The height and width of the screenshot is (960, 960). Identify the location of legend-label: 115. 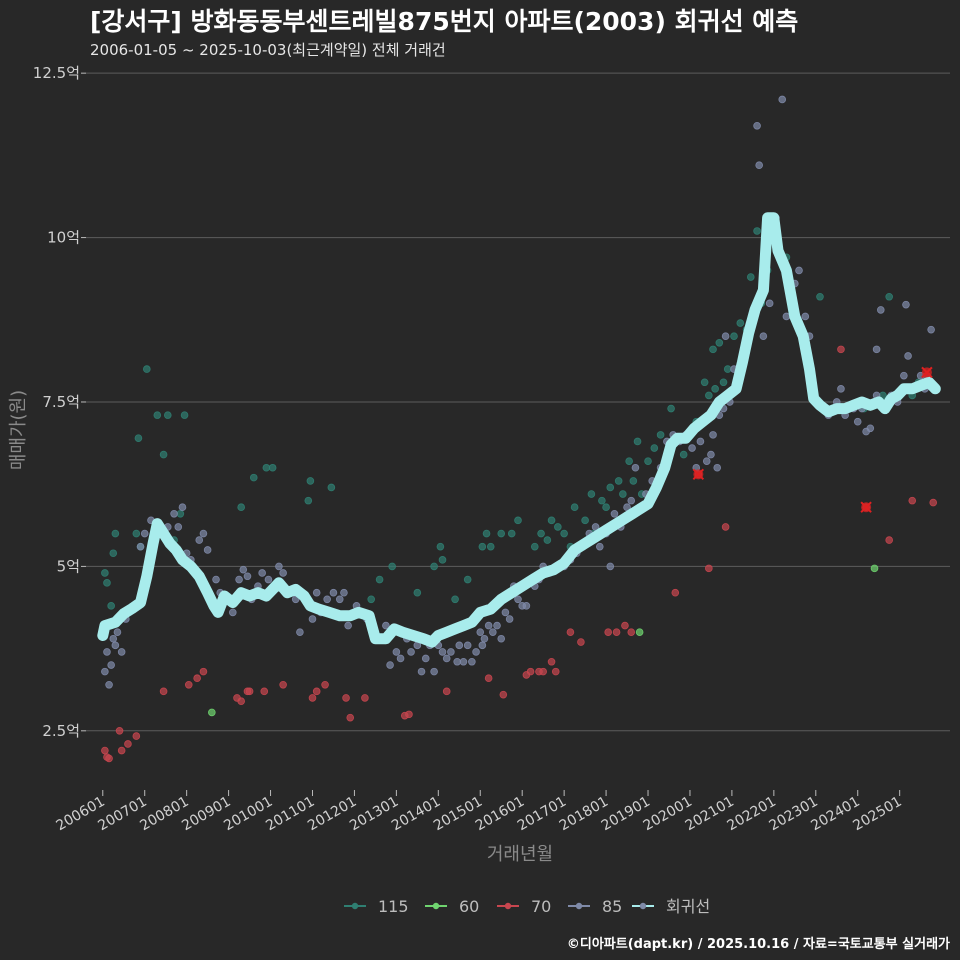
(393, 906).